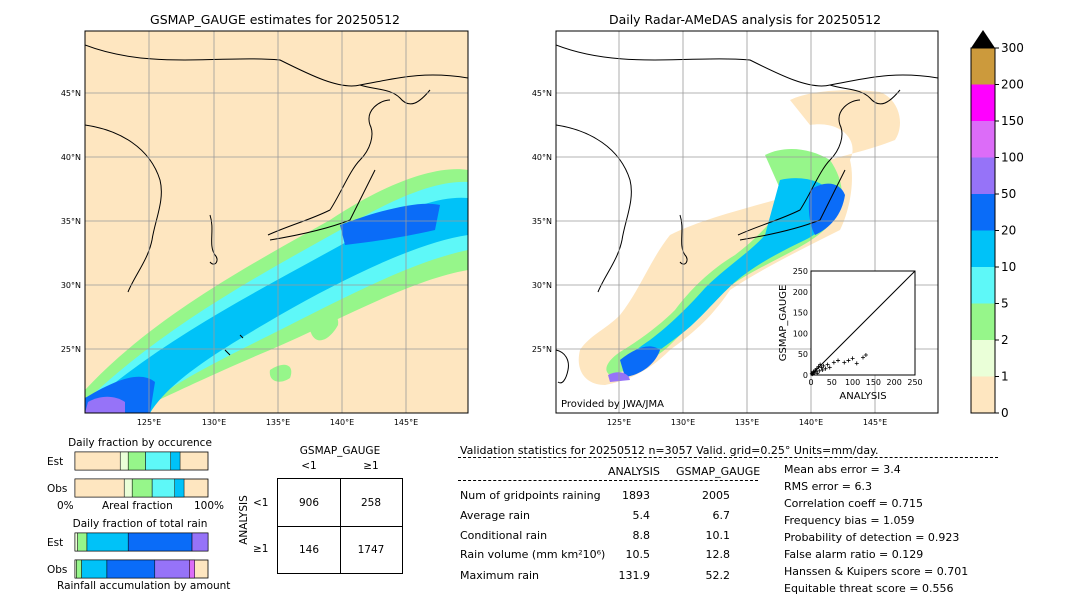 The image size is (1080, 612). Describe the element at coordinates (641, 535) in the screenshot. I see `validation-analysis-value: 8.8` at that location.